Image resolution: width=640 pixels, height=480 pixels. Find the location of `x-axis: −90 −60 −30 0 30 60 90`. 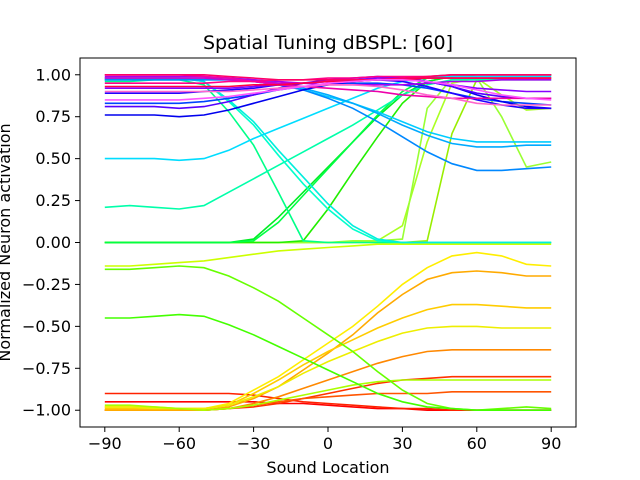

x-axis: −90 −60 −30 0 30 60 90 is located at coordinates (324, 440).